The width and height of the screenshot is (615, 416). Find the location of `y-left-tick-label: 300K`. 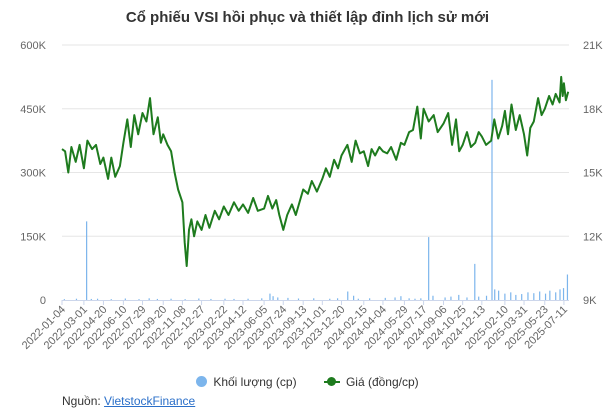

y-left-tick-label: 300K is located at coordinates (33, 174).